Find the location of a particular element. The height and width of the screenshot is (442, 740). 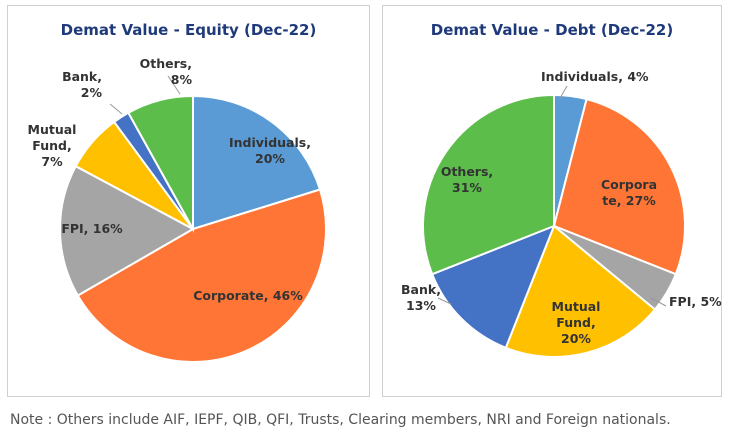

debt-label-individuals: Individuals, 4% is located at coordinates (595, 76).